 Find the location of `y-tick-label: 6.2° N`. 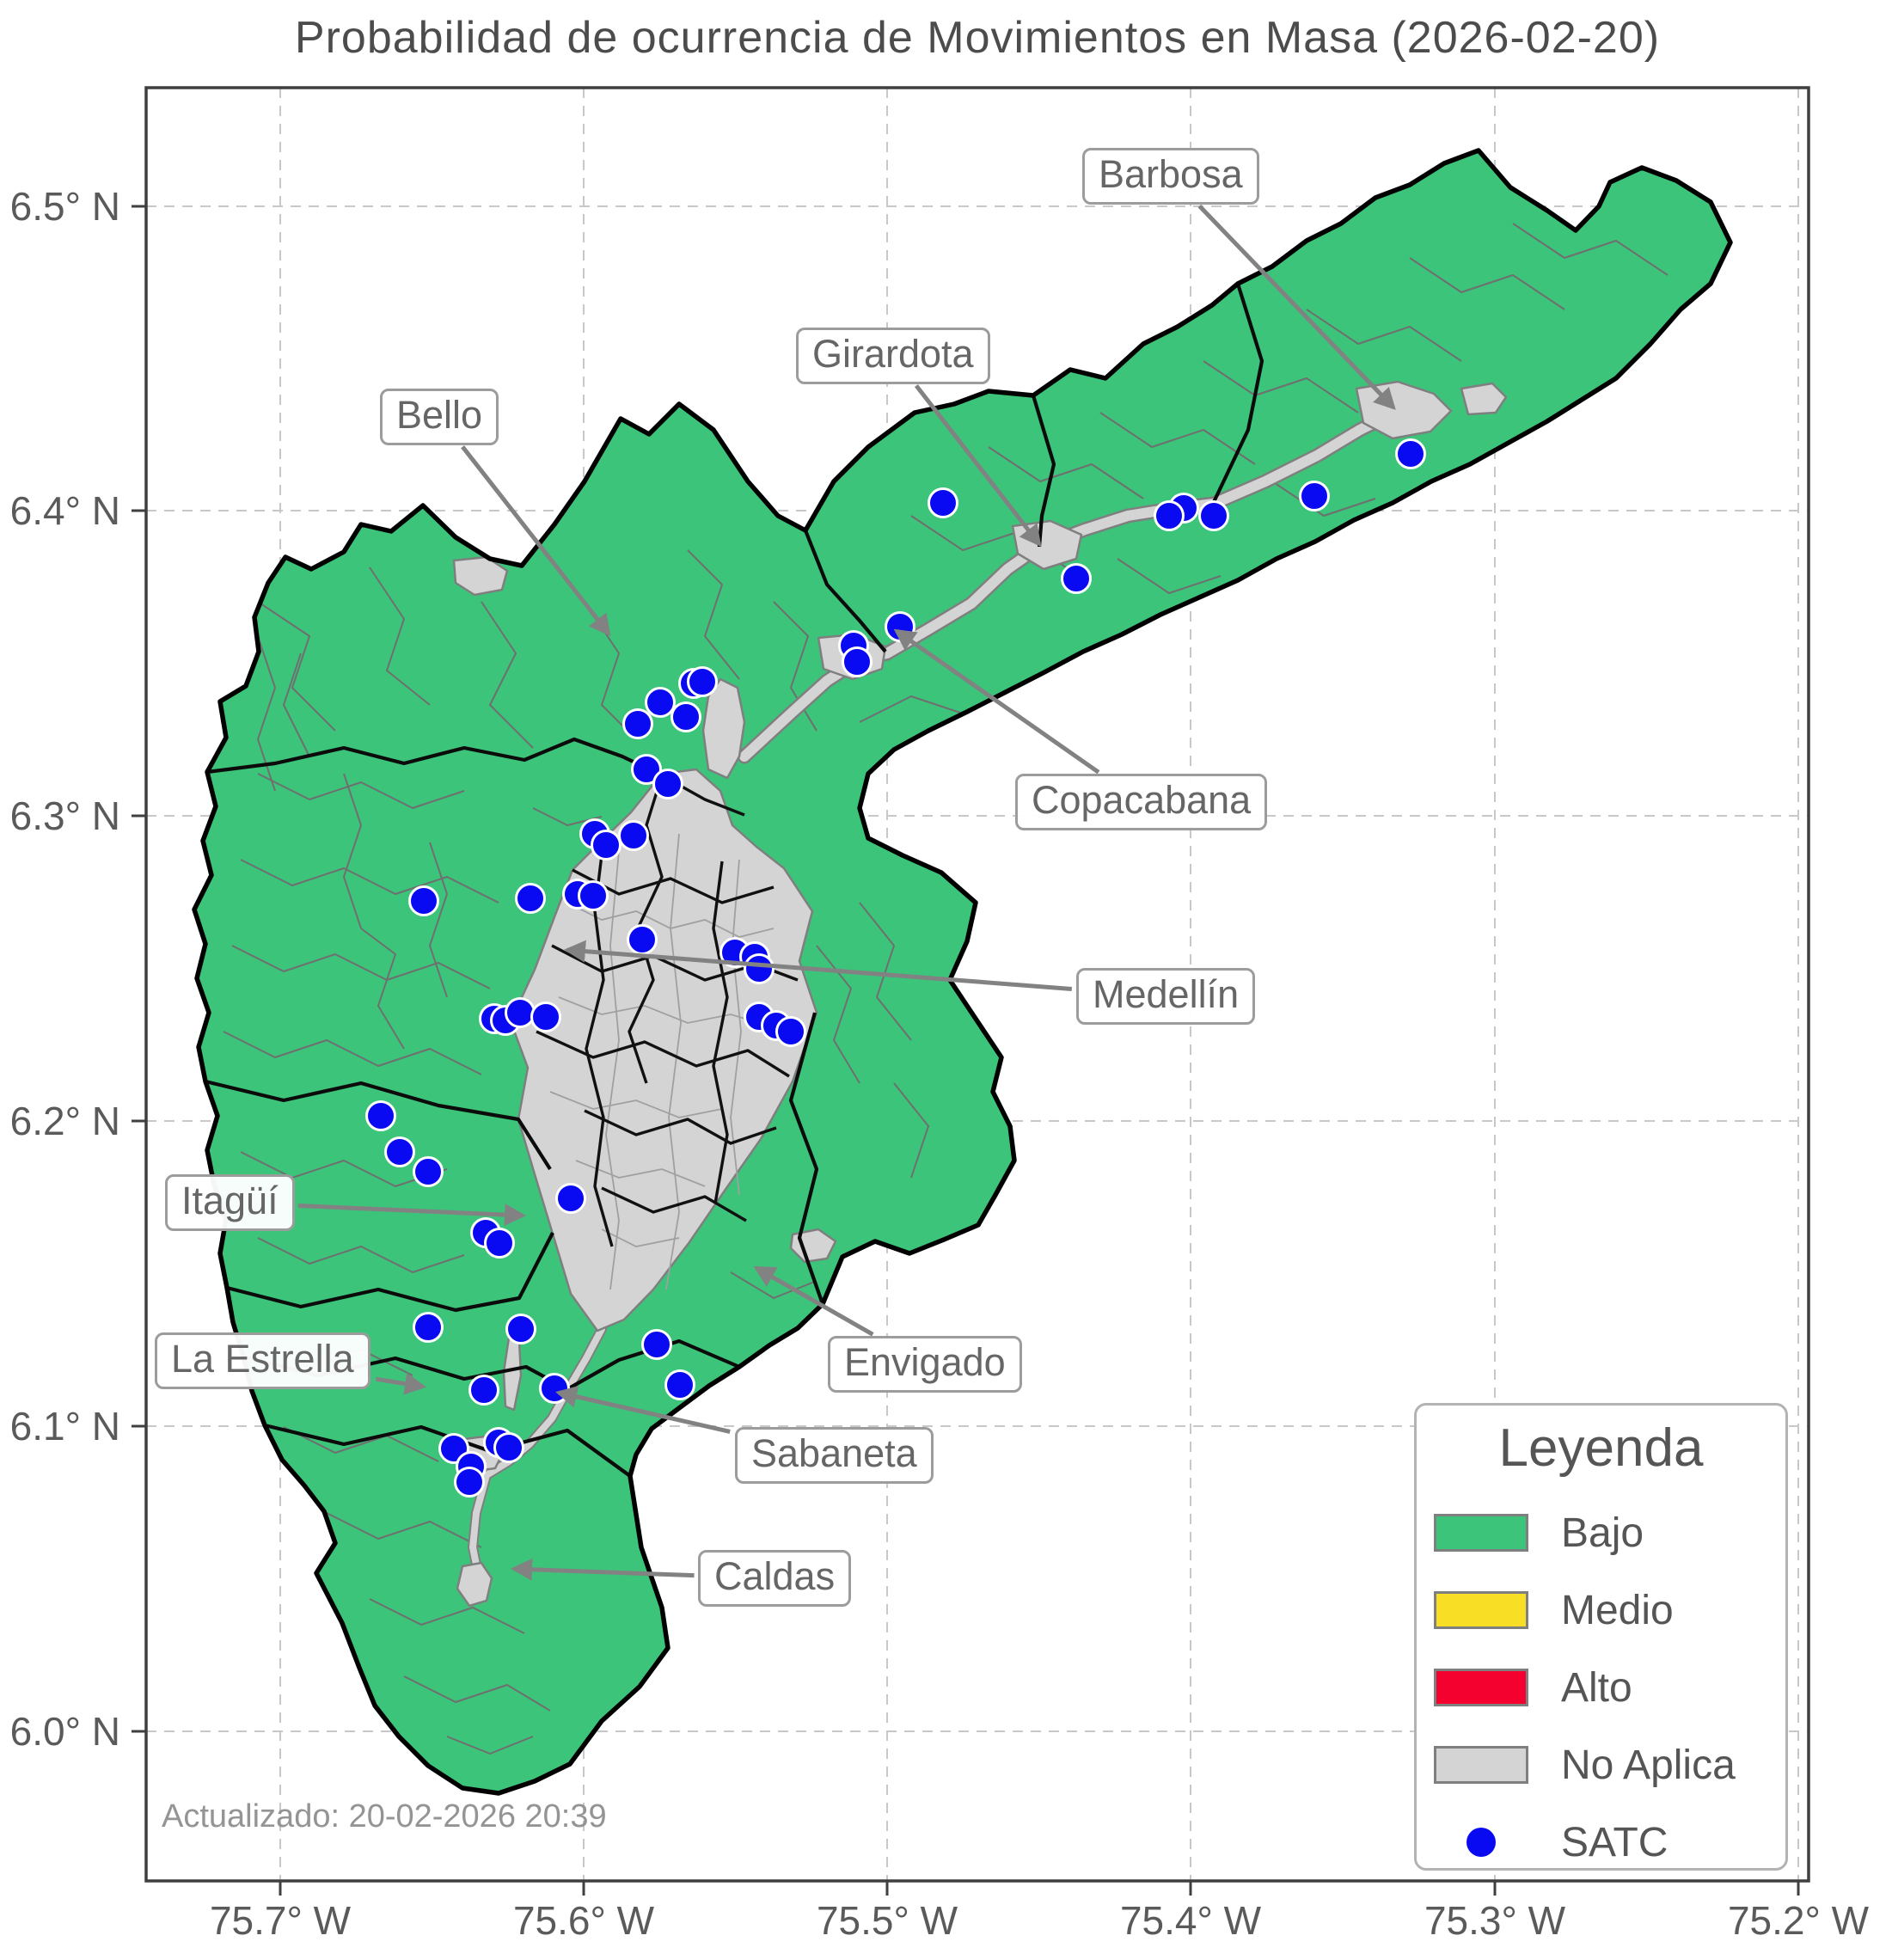

y-tick-label: 6.2° N is located at coordinates (65, 1121).